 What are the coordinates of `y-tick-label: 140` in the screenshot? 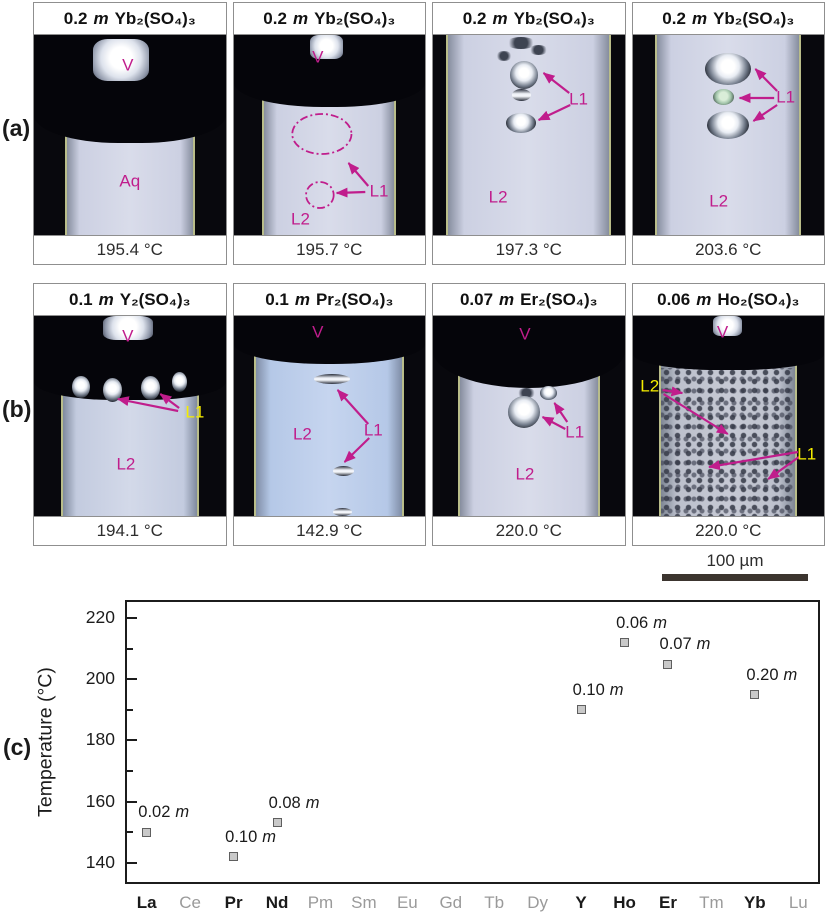 It's located at (100, 861).